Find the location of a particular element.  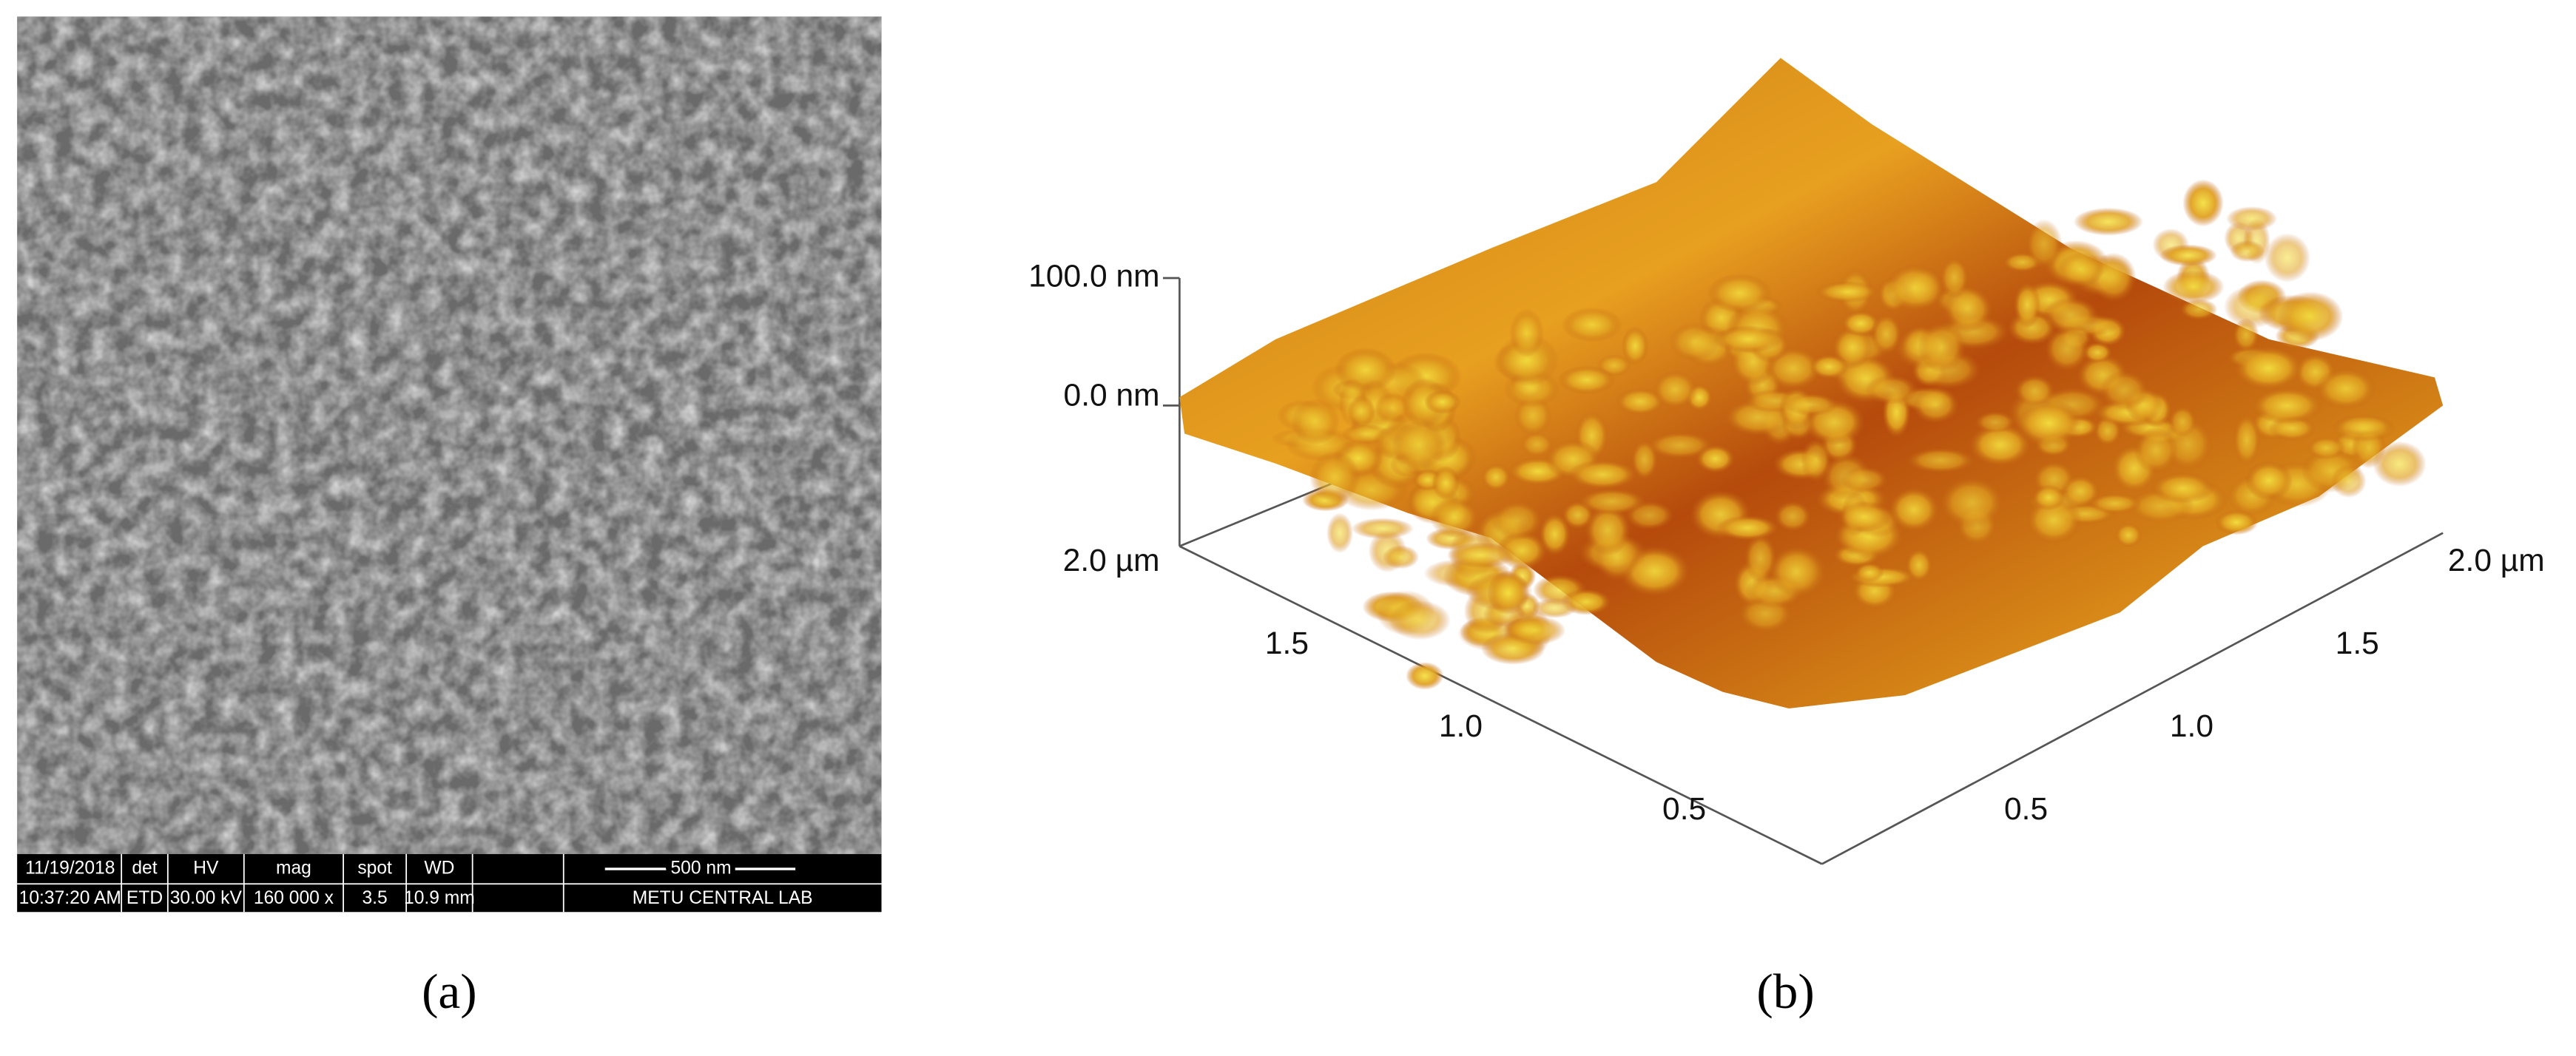

z-tick-label: 100.0 nm is located at coordinates (1093, 277).